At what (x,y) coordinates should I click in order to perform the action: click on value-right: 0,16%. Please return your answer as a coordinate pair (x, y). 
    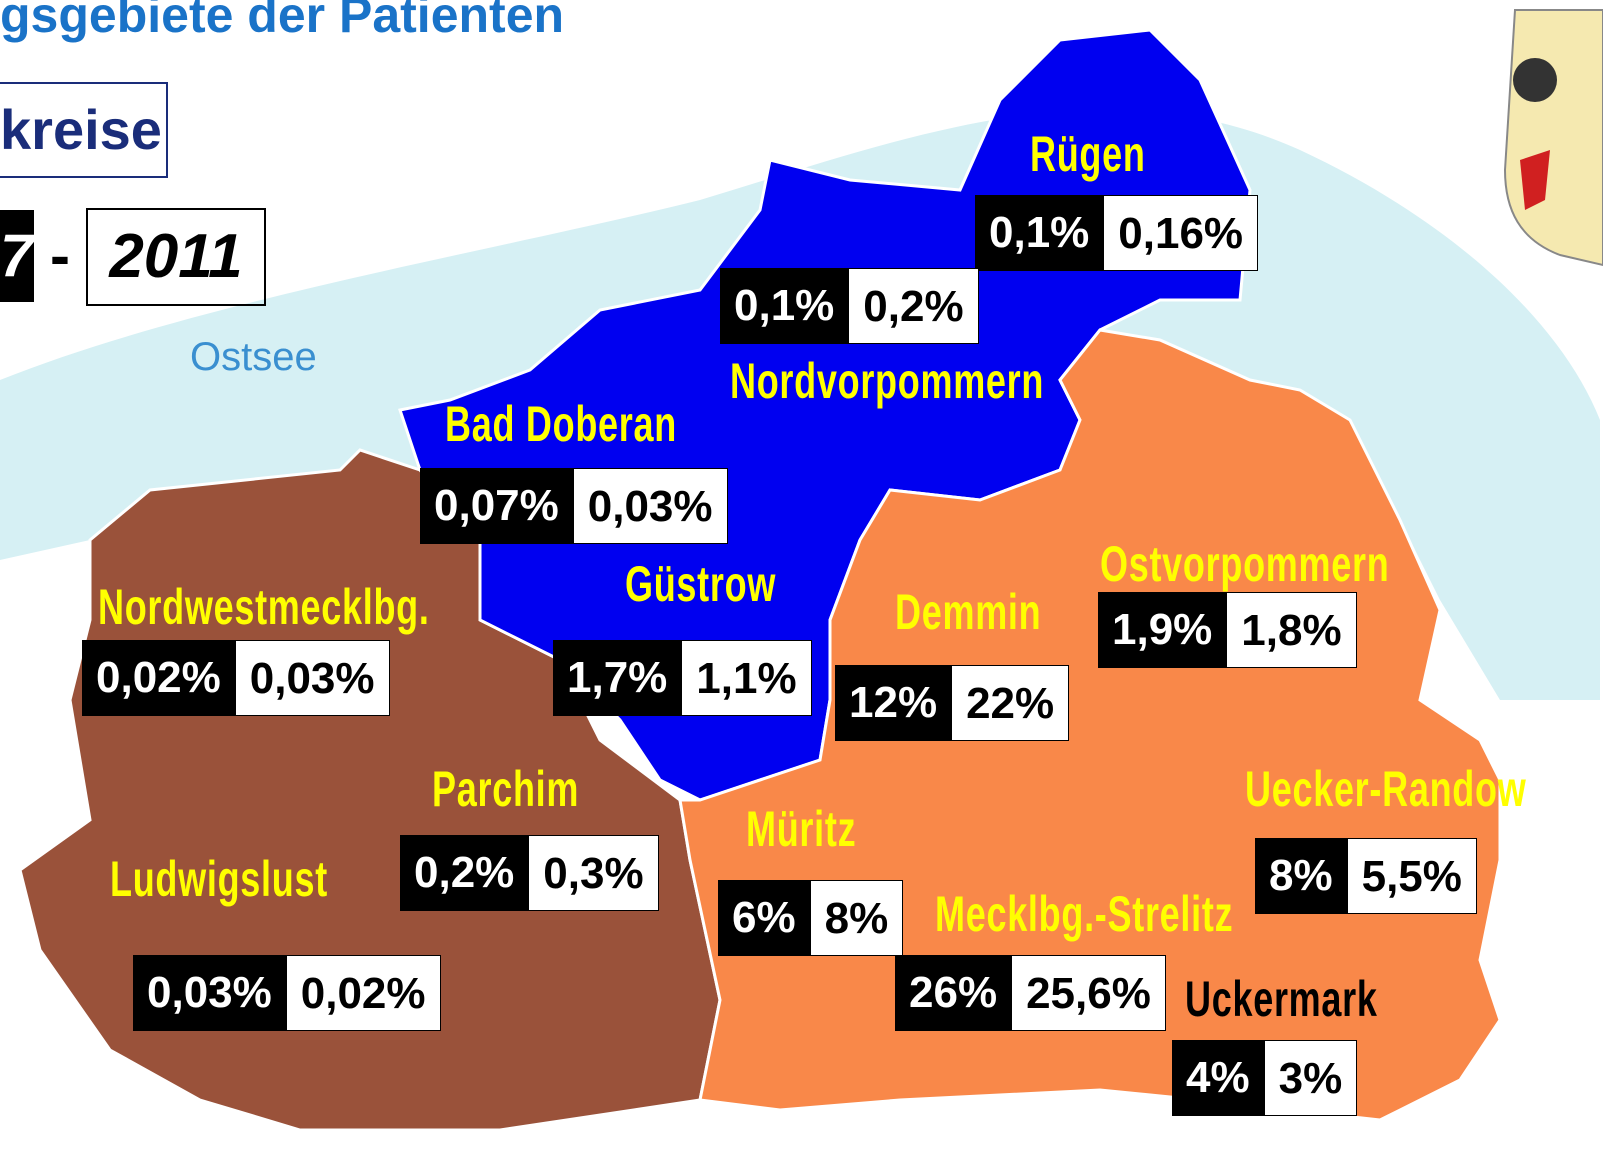
    Looking at the image, I should click on (1181, 233).